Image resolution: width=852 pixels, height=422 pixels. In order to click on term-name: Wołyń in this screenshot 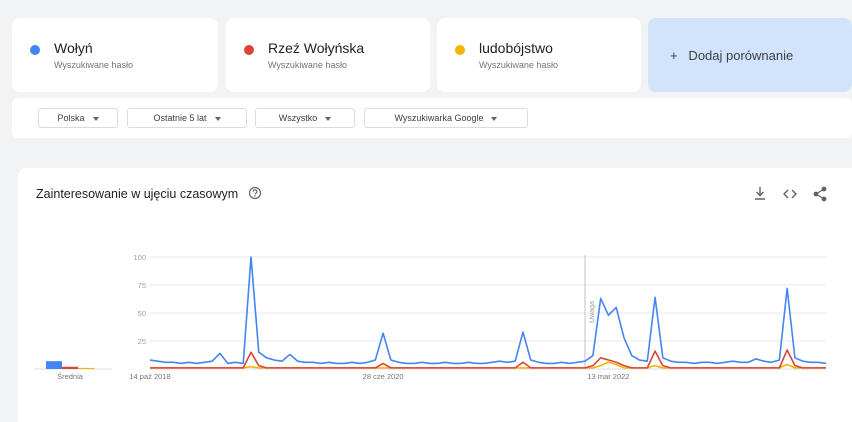, I will do `click(73, 48)`.